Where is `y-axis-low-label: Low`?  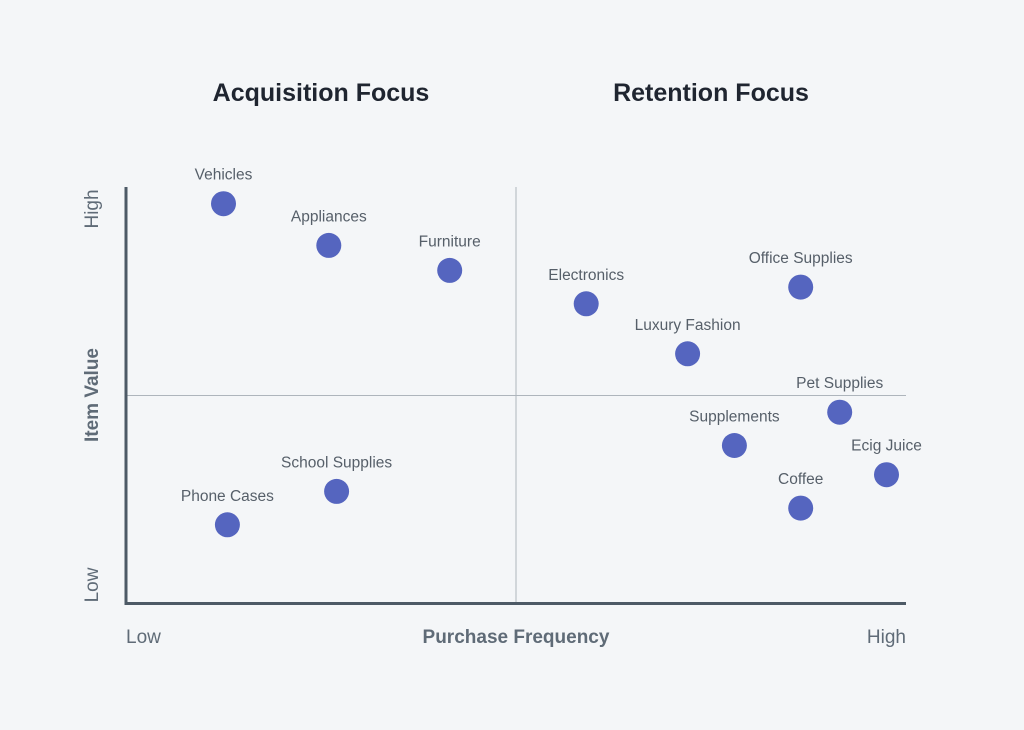 y-axis-low-label: Low is located at coordinates (92, 584).